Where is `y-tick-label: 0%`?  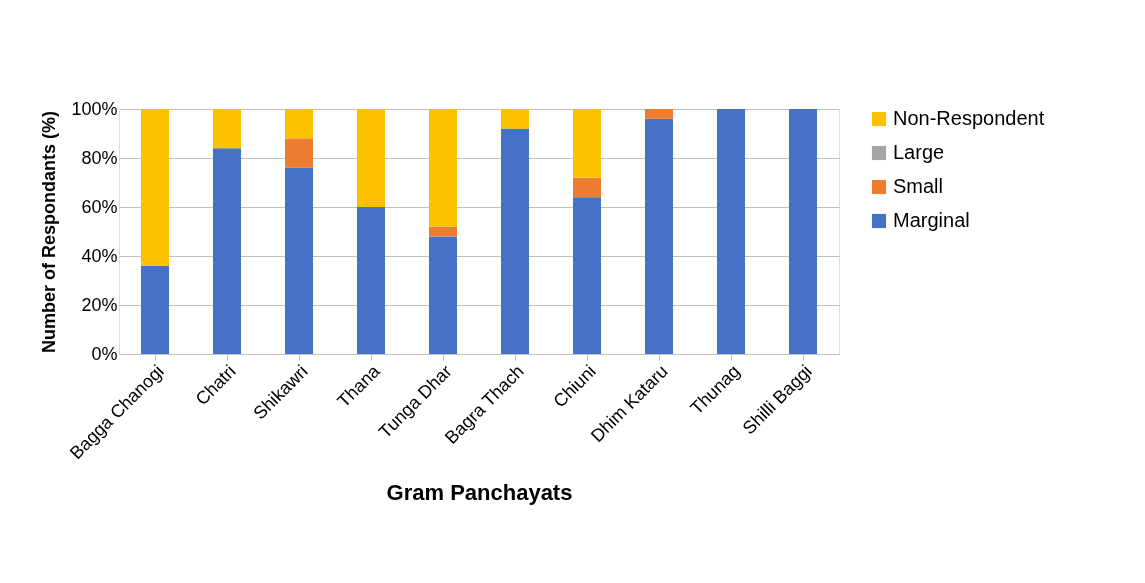 y-tick-label: 0% is located at coordinates (104, 353).